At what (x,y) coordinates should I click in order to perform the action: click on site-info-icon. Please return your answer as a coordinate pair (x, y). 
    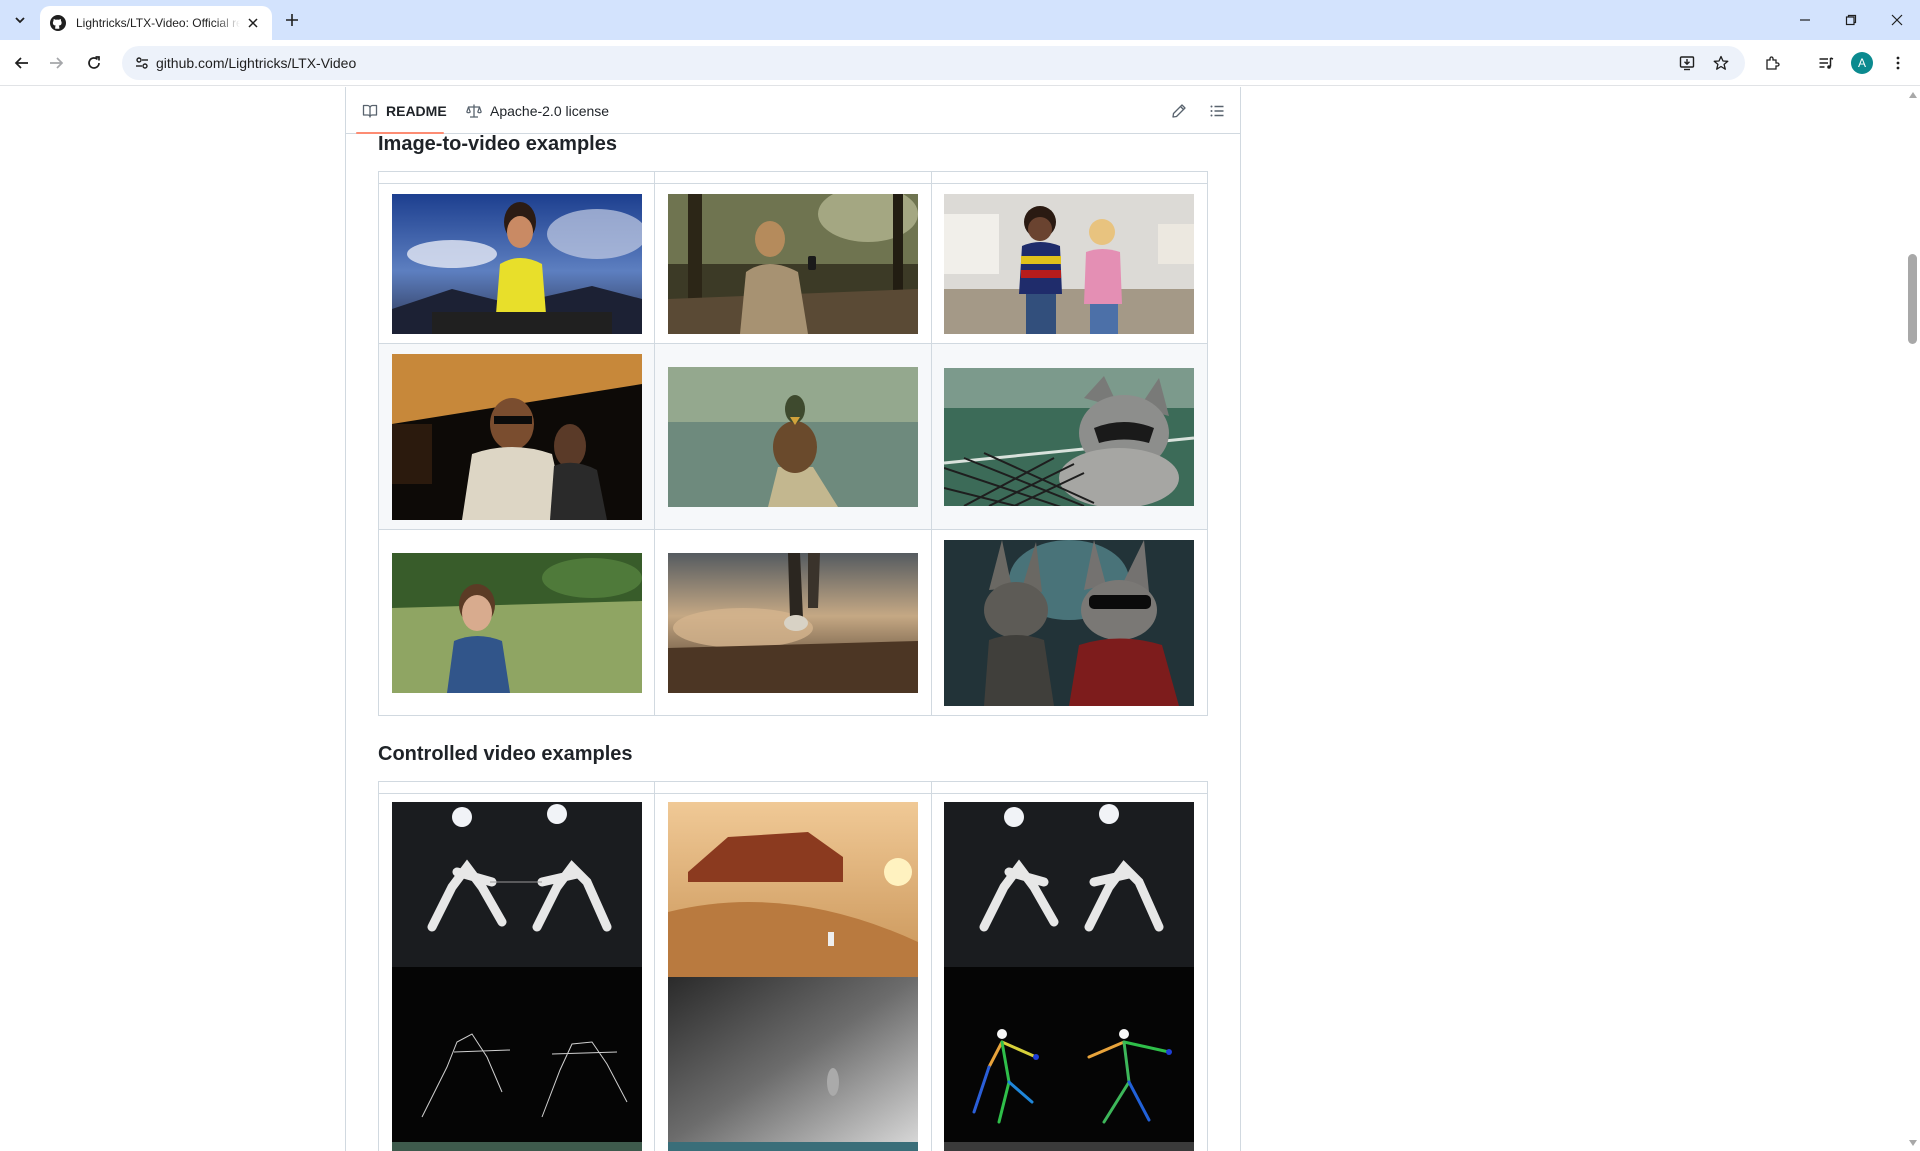
    Looking at the image, I should click on (142, 63).